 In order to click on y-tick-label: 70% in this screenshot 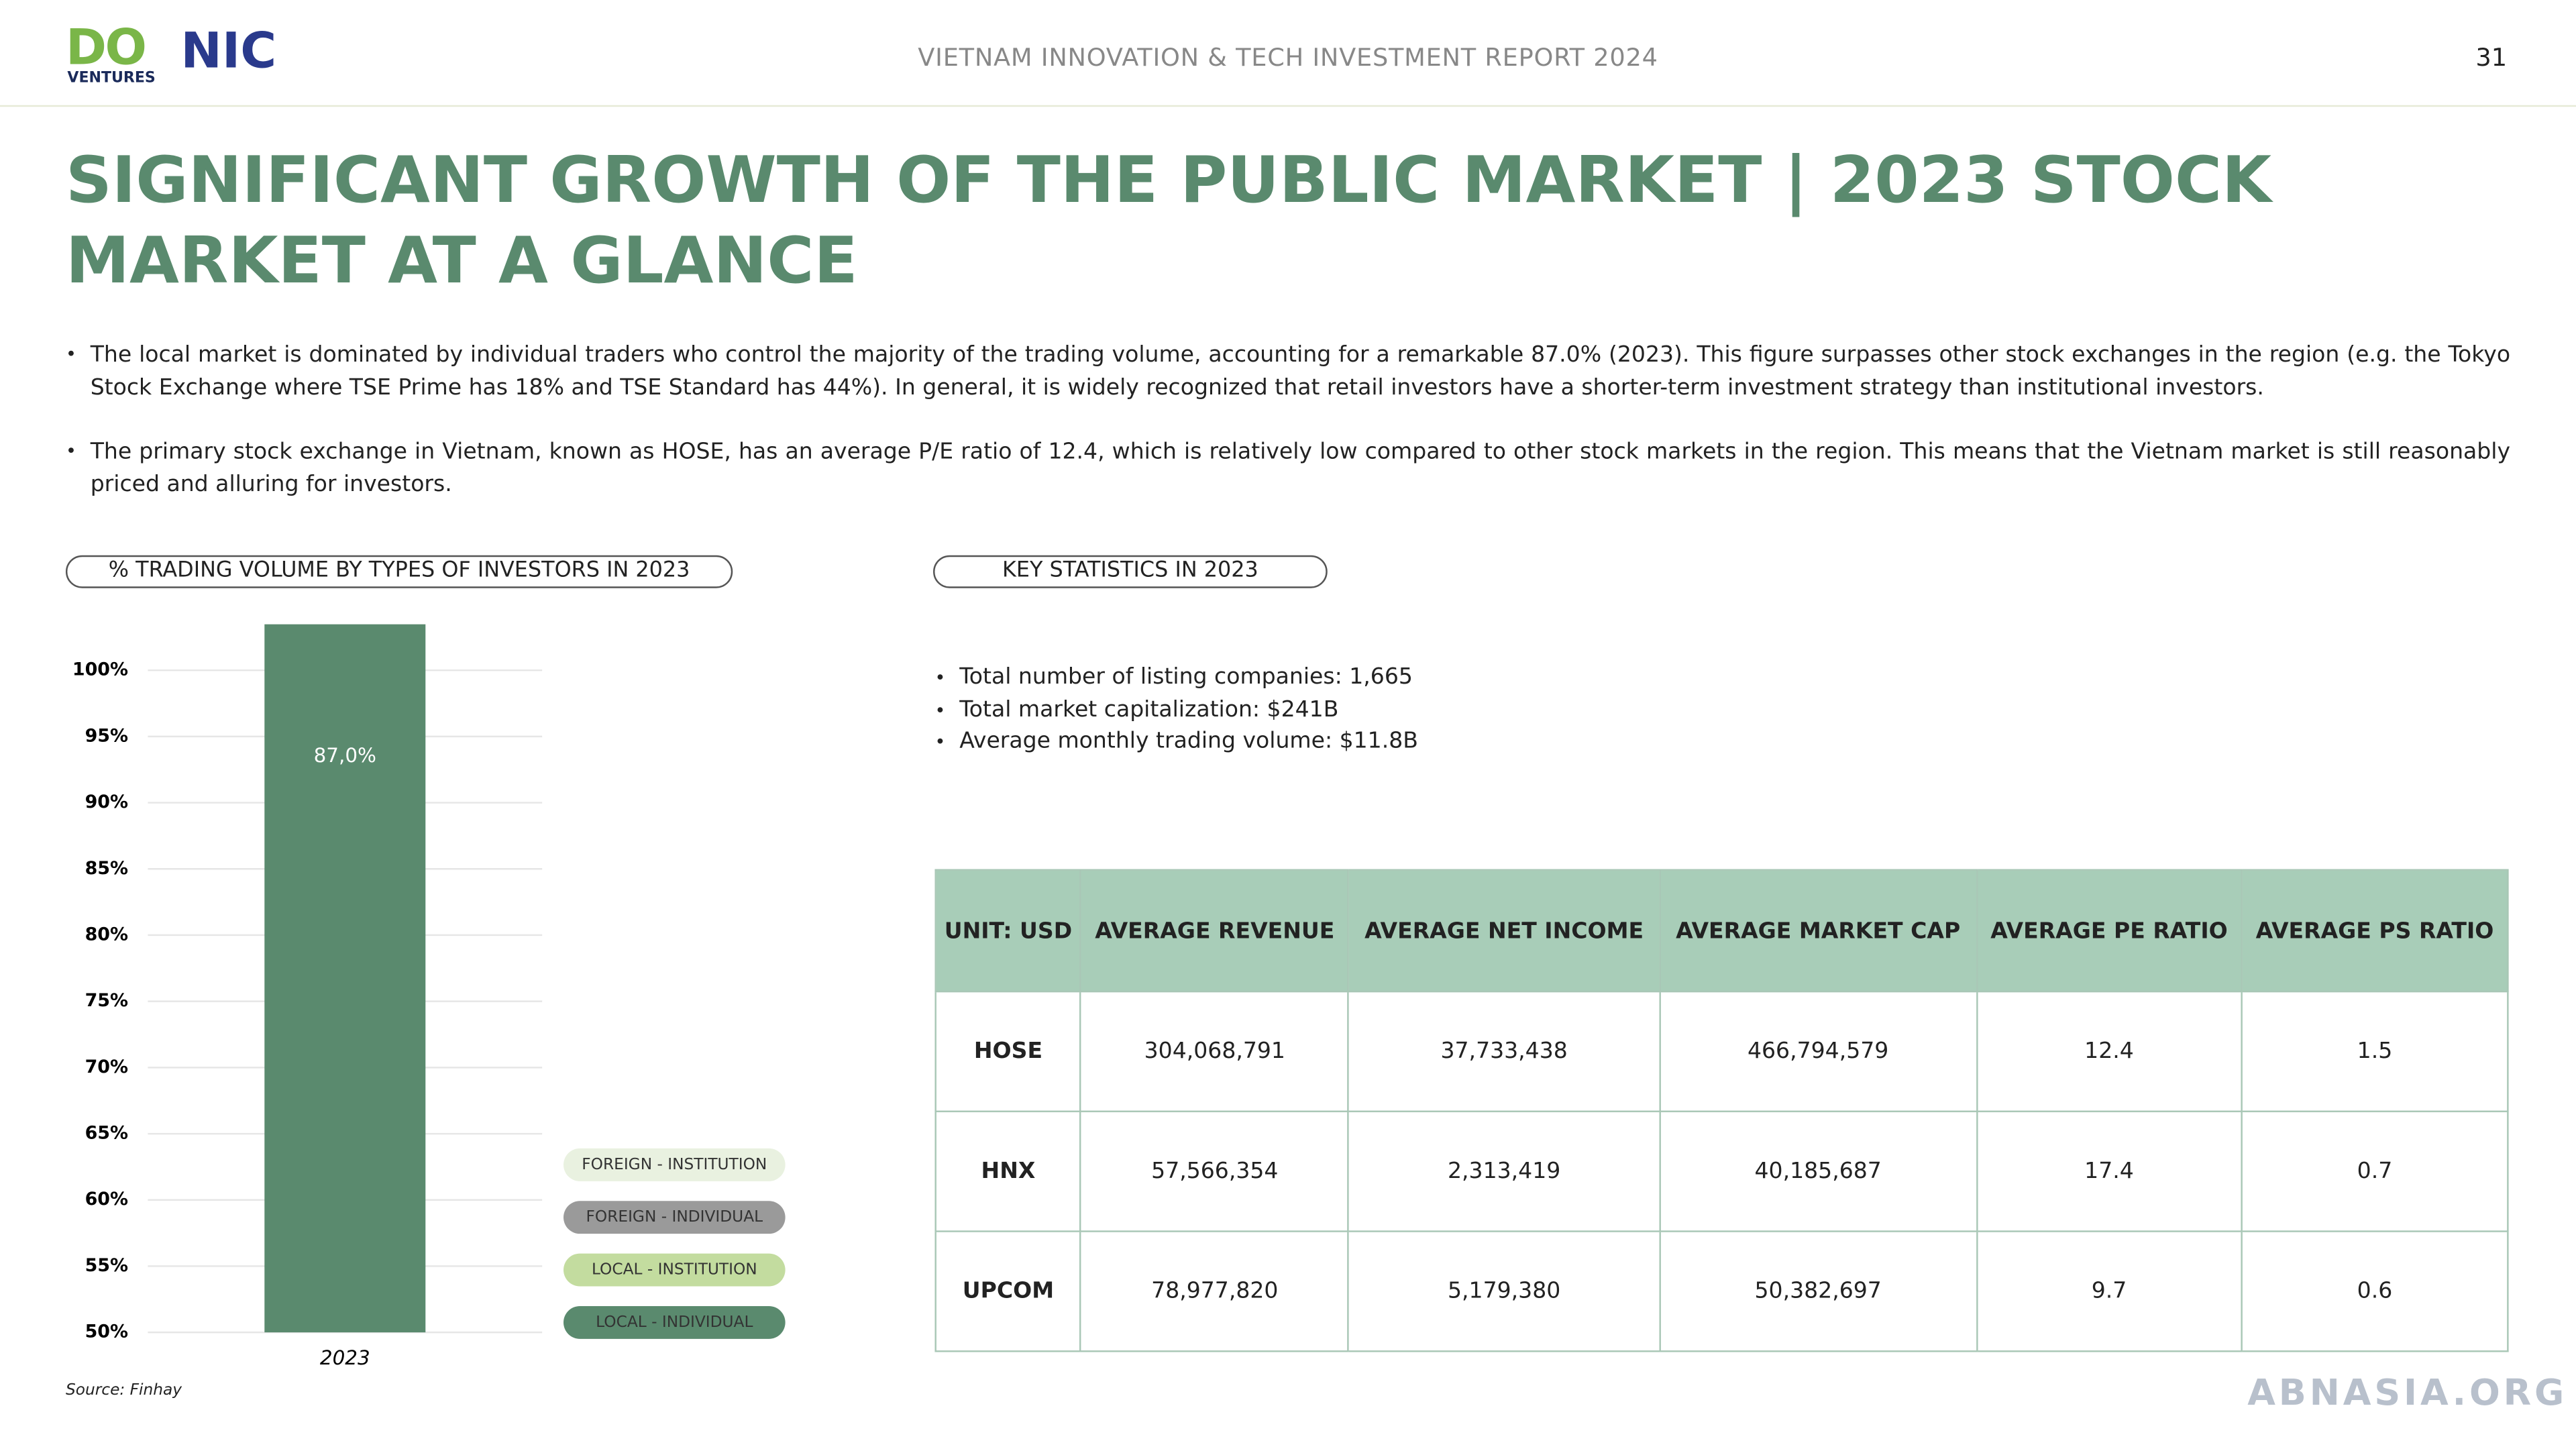, I will do `click(106, 1067)`.